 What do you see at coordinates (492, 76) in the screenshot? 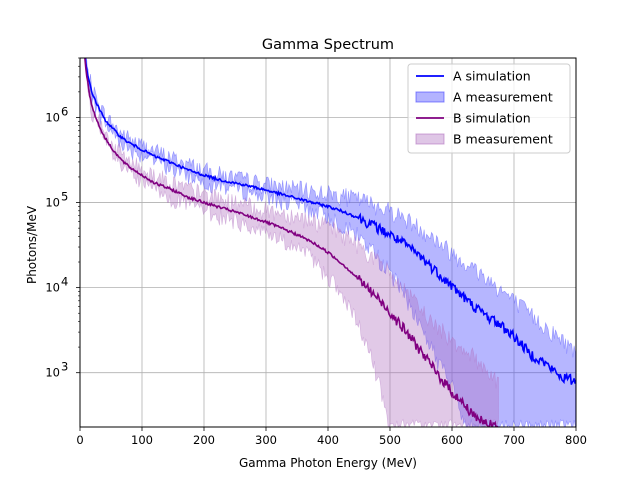
I see `legend-label-a-simulation: A simulation` at bounding box center [492, 76].